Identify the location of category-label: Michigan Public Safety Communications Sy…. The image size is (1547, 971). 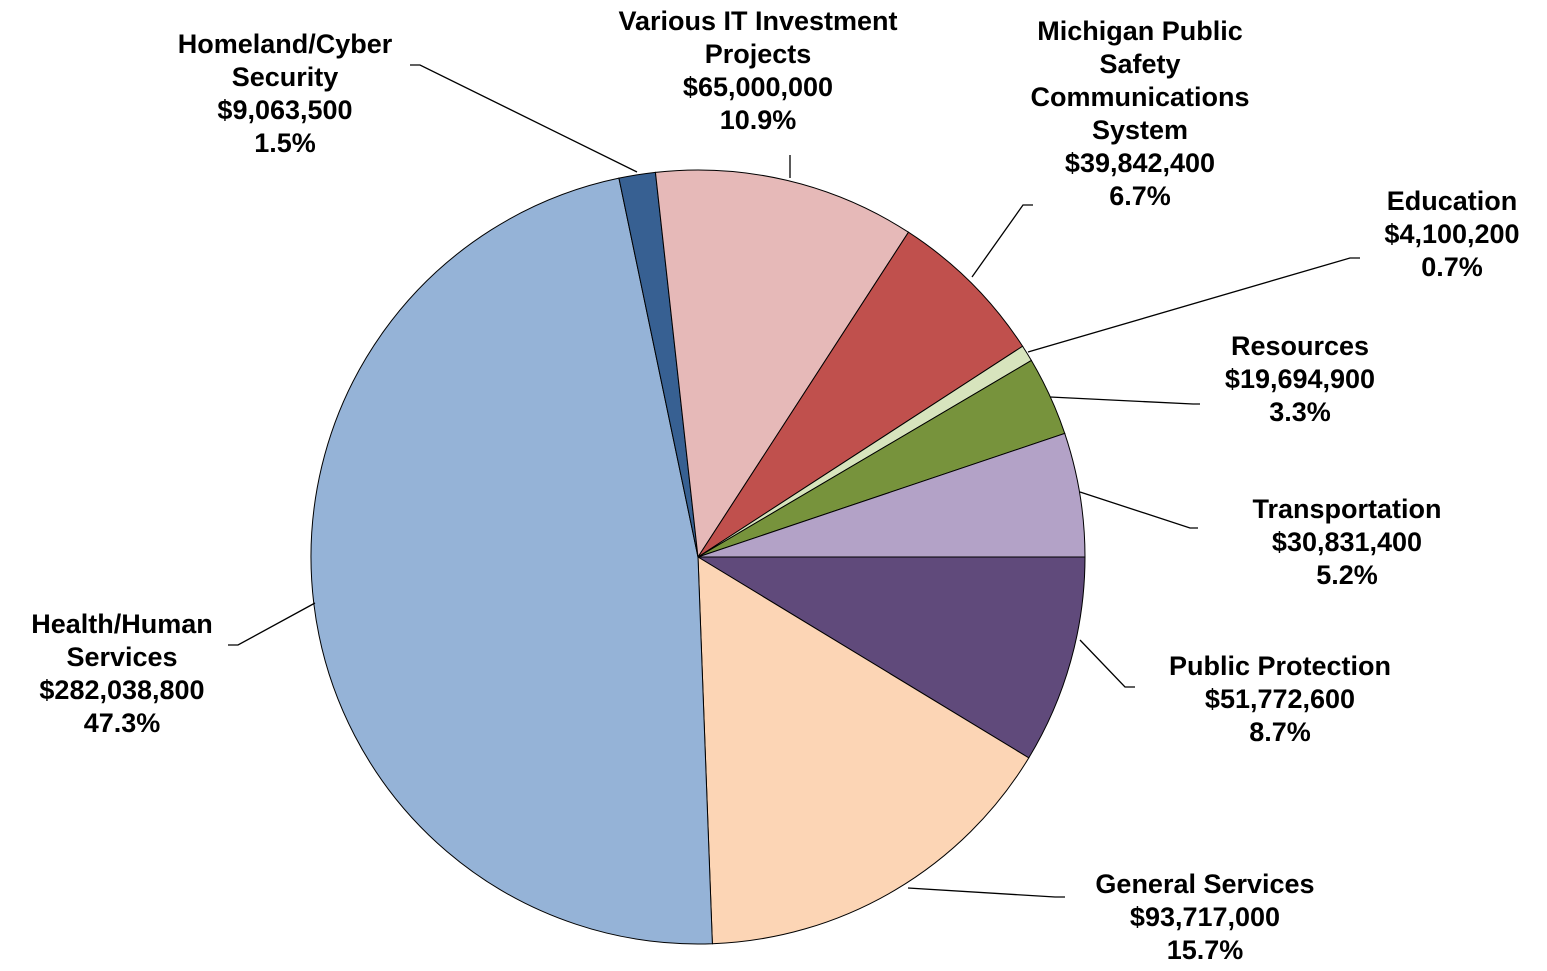
(1140, 80).